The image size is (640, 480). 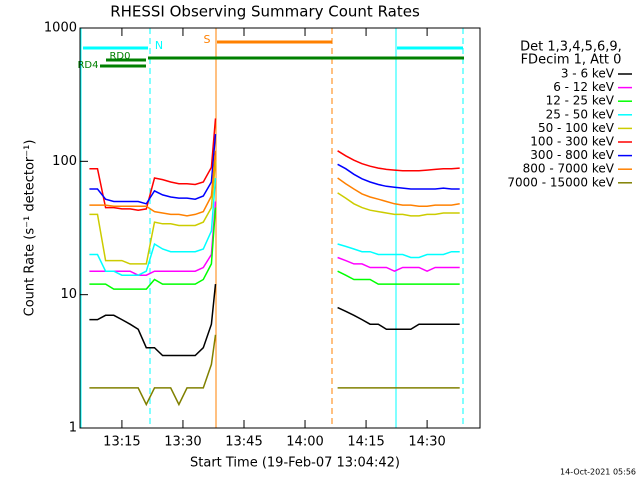 I want to click on legend-label: 300 - 800 keV, so click(x=572, y=155).